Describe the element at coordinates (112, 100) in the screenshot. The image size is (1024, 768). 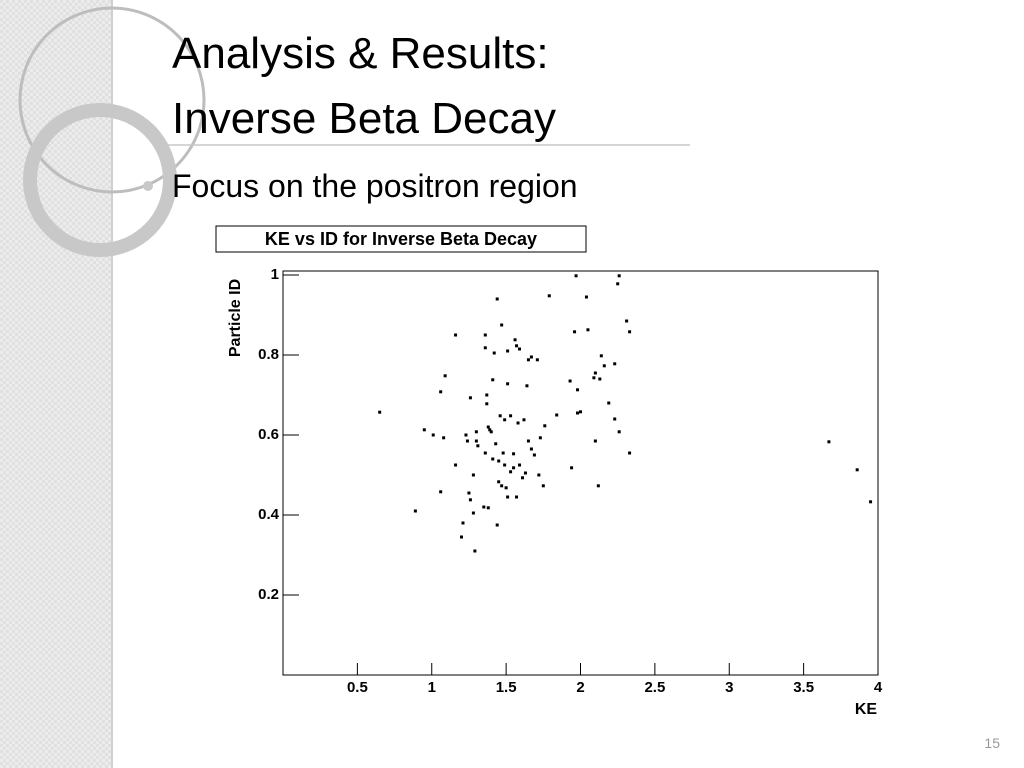
I see `decor-ring` at that location.